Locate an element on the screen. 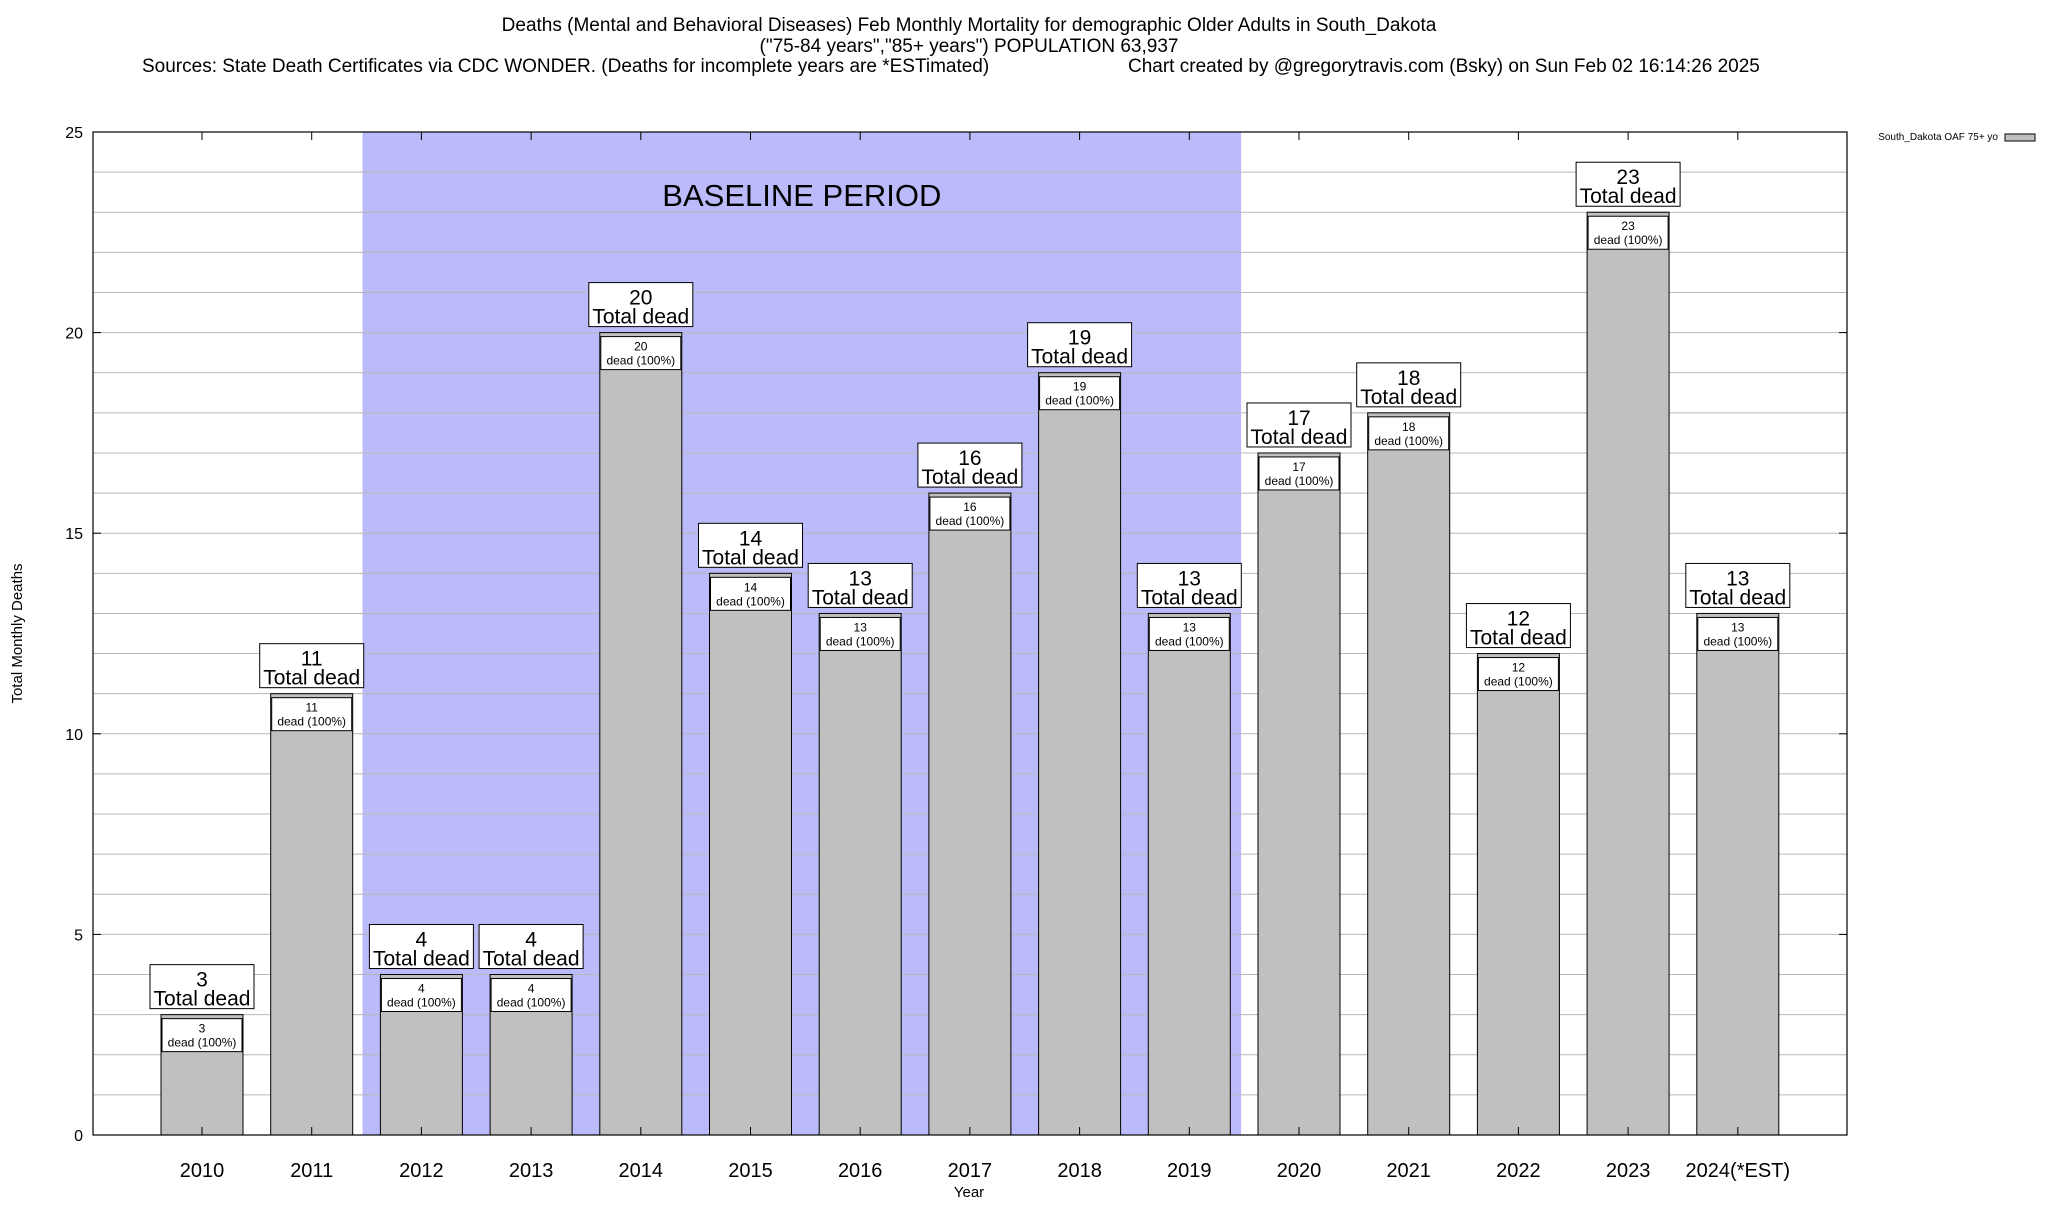  bar-total-value-label: 12 is located at coordinates (1518, 619).